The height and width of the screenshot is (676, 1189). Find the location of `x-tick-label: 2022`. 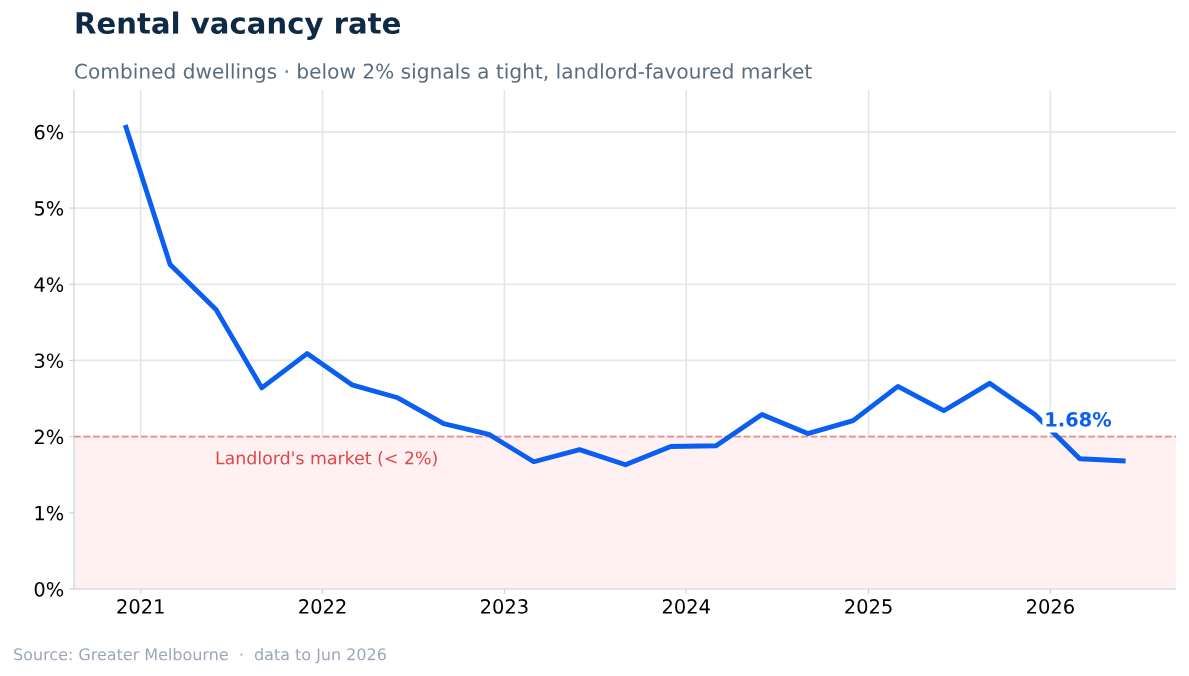

x-tick-label: 2022 is located at coordinates (322, 606).